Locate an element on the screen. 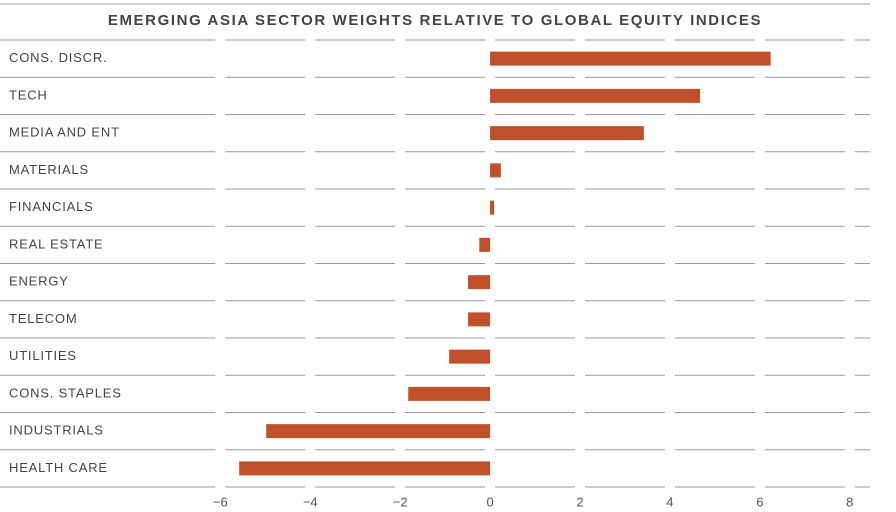 This screenshot has height=512, width=896. category-label: INDUSTRIALS is located at coordinates (56, 430).